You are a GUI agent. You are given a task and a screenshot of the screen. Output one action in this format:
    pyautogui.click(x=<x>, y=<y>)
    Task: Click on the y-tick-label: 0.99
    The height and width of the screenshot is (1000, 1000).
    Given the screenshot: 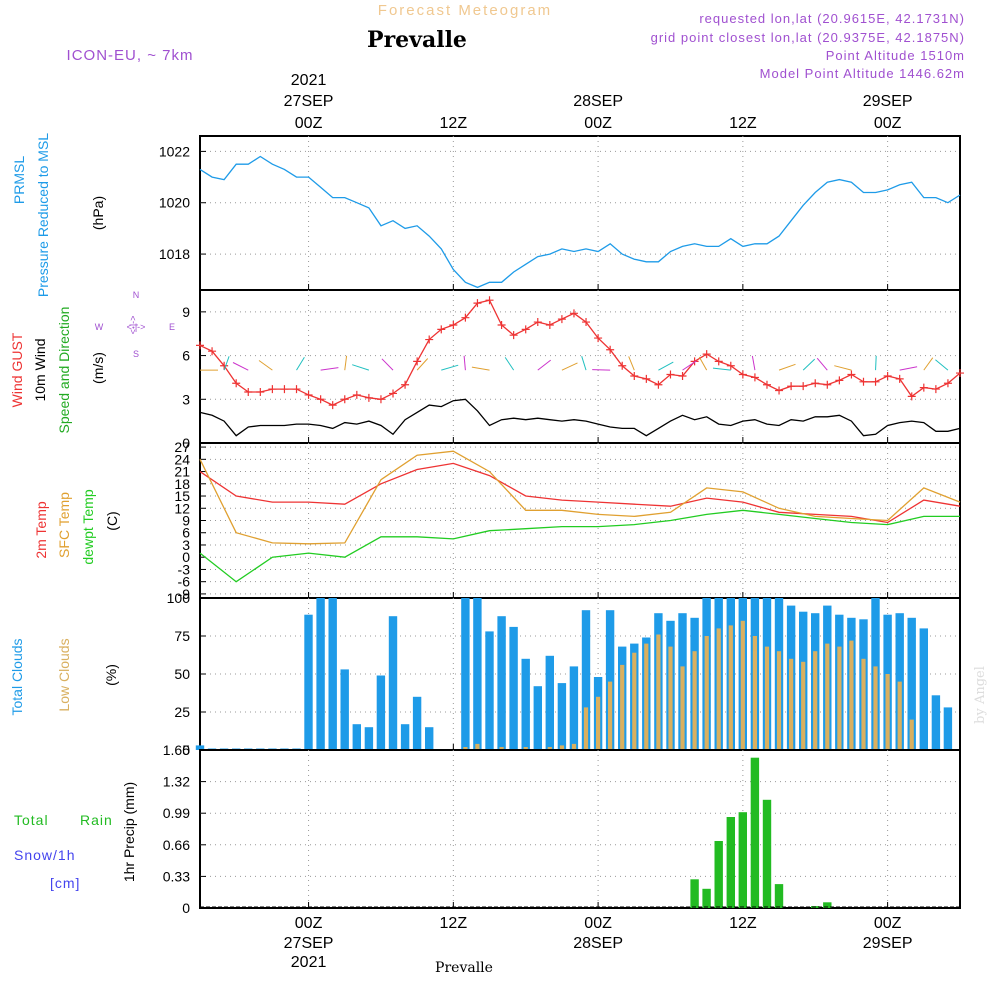 What is the action you would take?
    pyautogui.click(x=176, y=813)
    